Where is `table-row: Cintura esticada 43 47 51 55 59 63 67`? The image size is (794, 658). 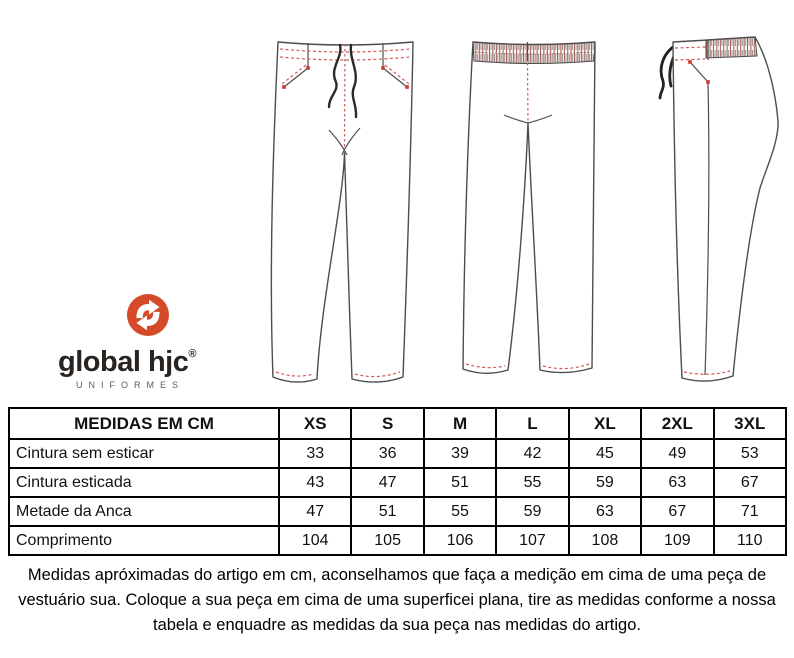
table-row: Cintura esticada 43 47 51 55 59 63 67 is located at coordinates (398, 482).